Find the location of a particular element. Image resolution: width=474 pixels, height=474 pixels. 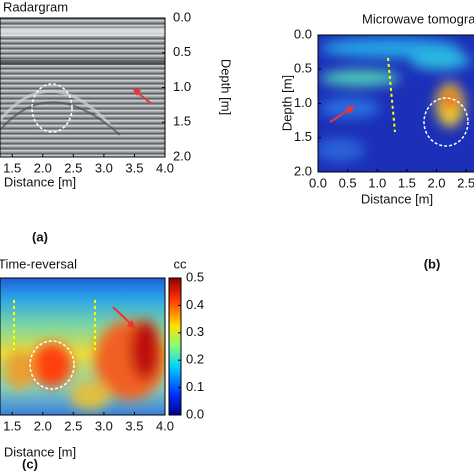

colorbar-tick-label: 0.4 is located at coordinates (195, 304).